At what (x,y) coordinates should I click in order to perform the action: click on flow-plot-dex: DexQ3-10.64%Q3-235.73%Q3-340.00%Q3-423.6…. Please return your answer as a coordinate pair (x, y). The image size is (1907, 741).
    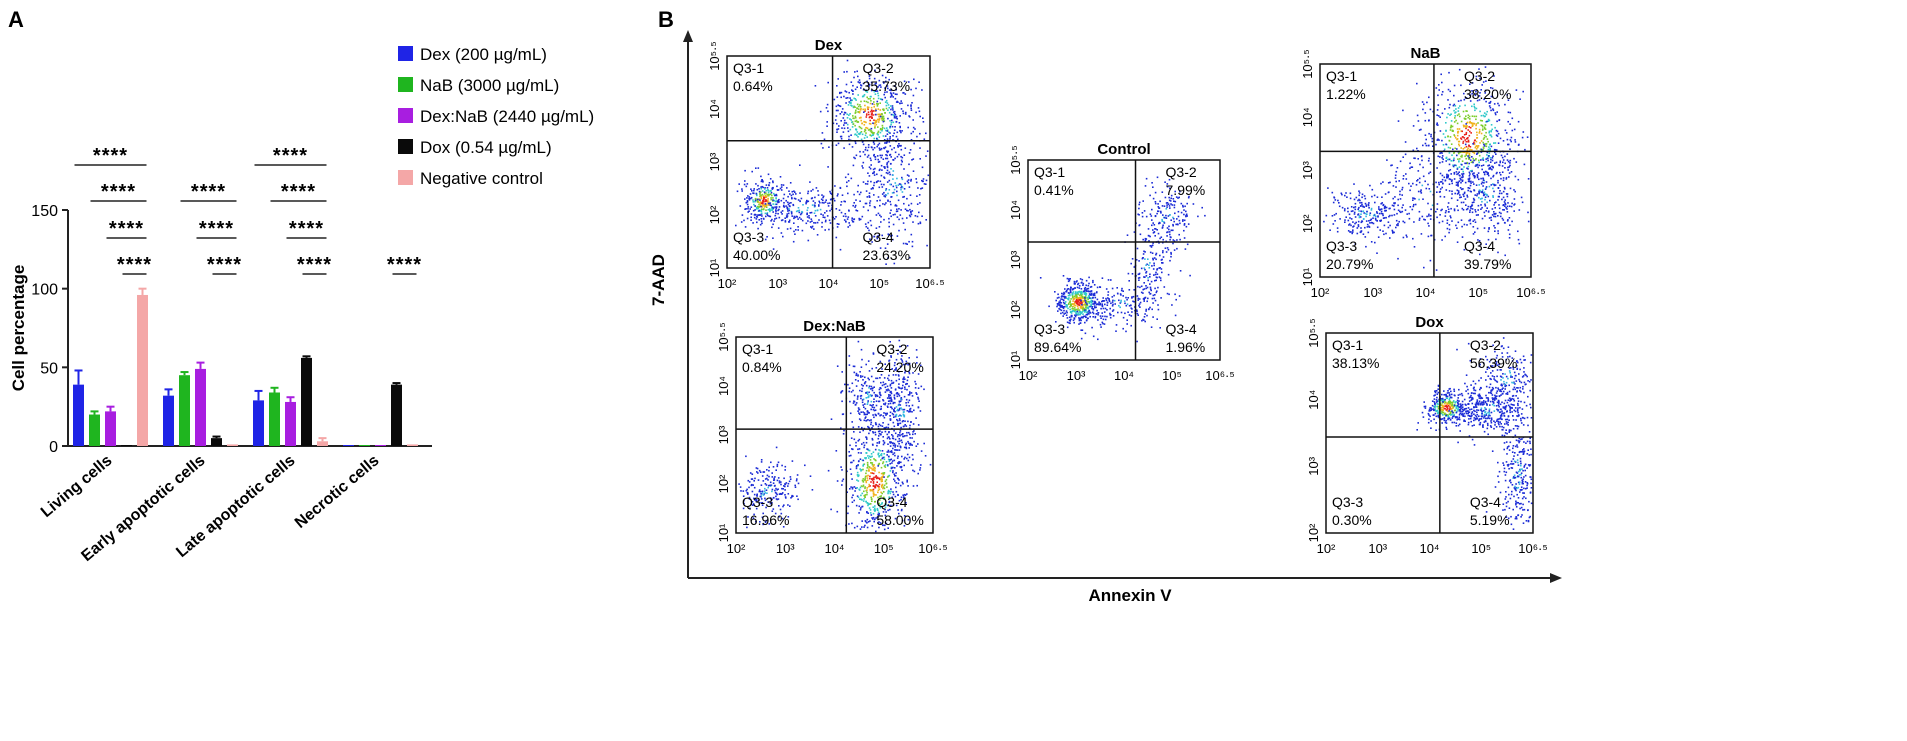
    Looking at the image, I should click on (826, 164).